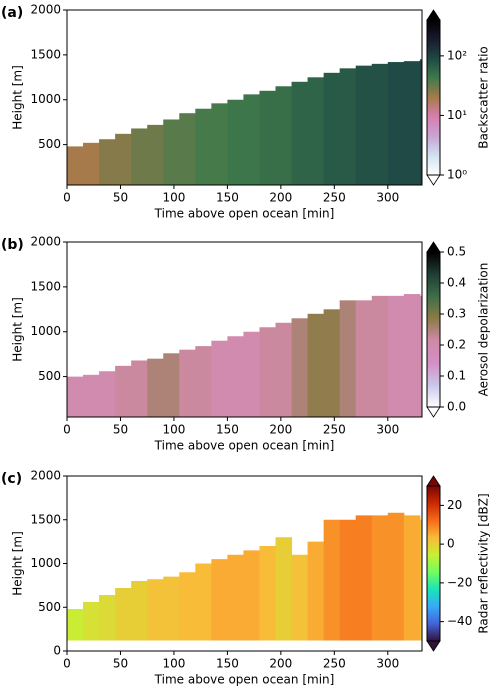 The width and height of the screenshot is (500, 694). Describe the element at coordinates (57, 651) in the screenshot. I see `y-tick-label: 0` at that location.